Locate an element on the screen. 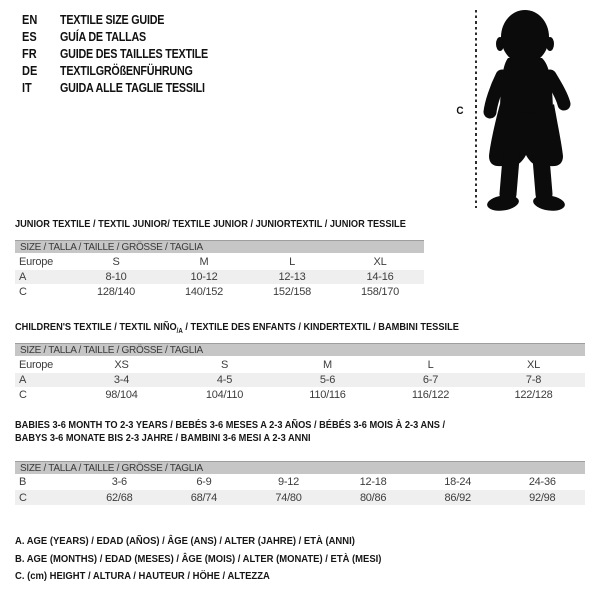 The height and width of the screenshot is (600, 600). table-row: C 128/140 140/152 152/158 158/170 is located at coordinates (219, 291).